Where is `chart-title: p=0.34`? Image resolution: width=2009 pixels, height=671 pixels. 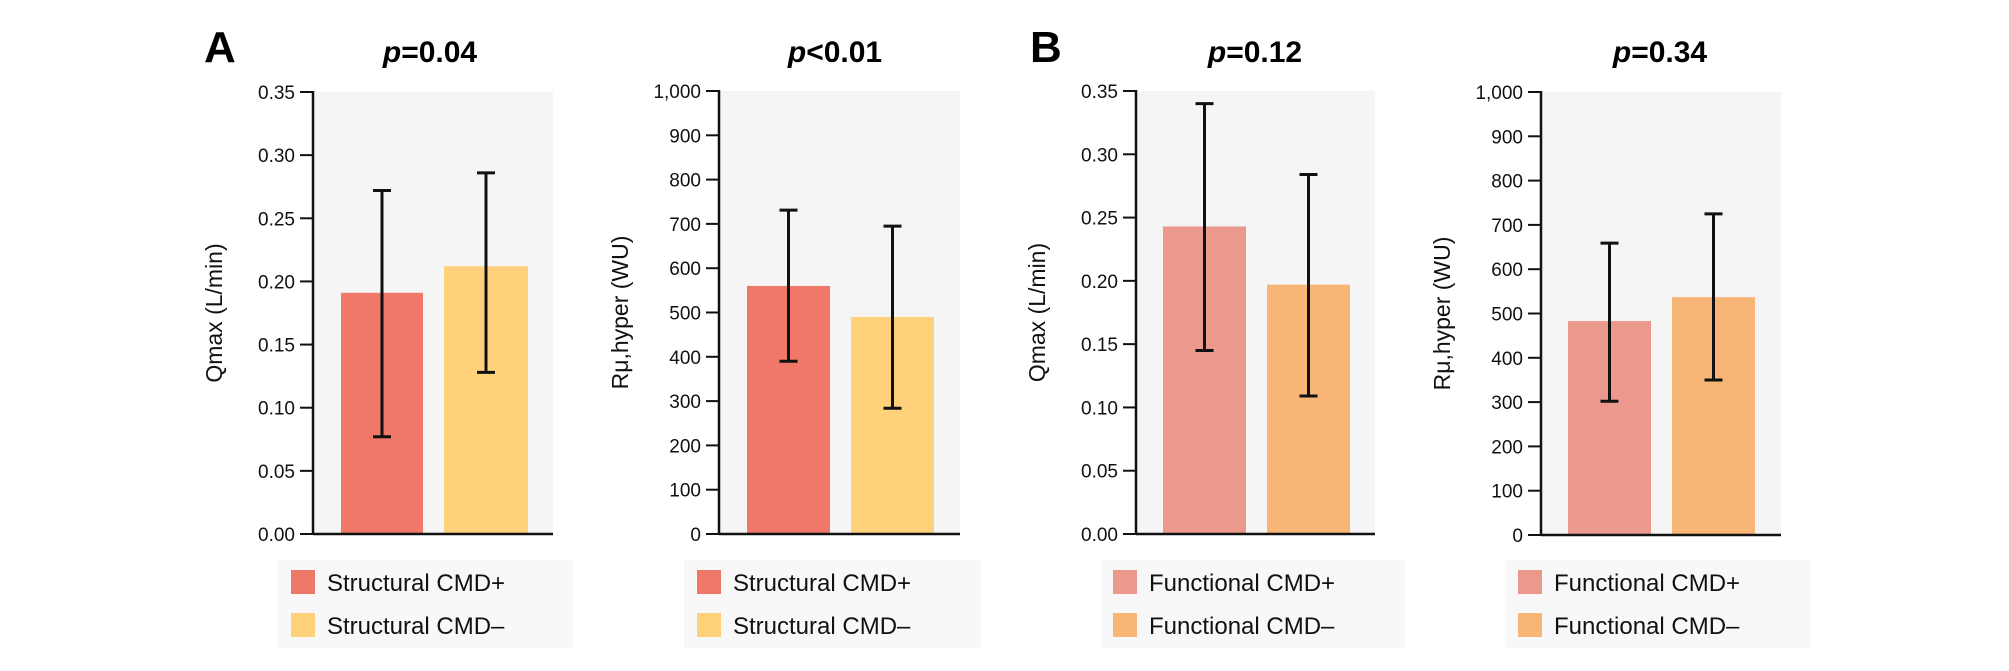 chart-title: p=0.34 is located at coordinates (1660, 52).